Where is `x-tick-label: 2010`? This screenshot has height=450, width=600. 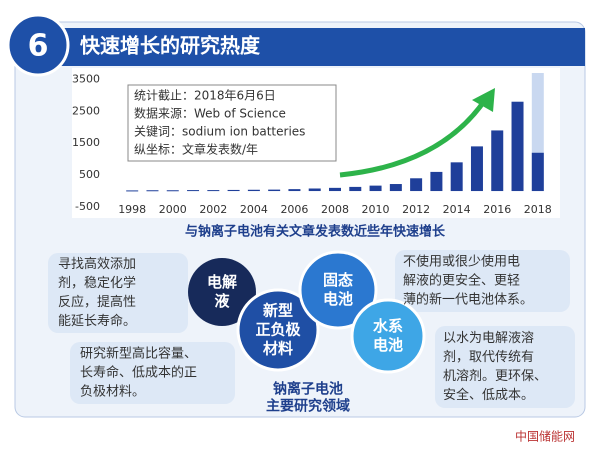 x-tick-label: 2010 is located at coordinates (376, 209).